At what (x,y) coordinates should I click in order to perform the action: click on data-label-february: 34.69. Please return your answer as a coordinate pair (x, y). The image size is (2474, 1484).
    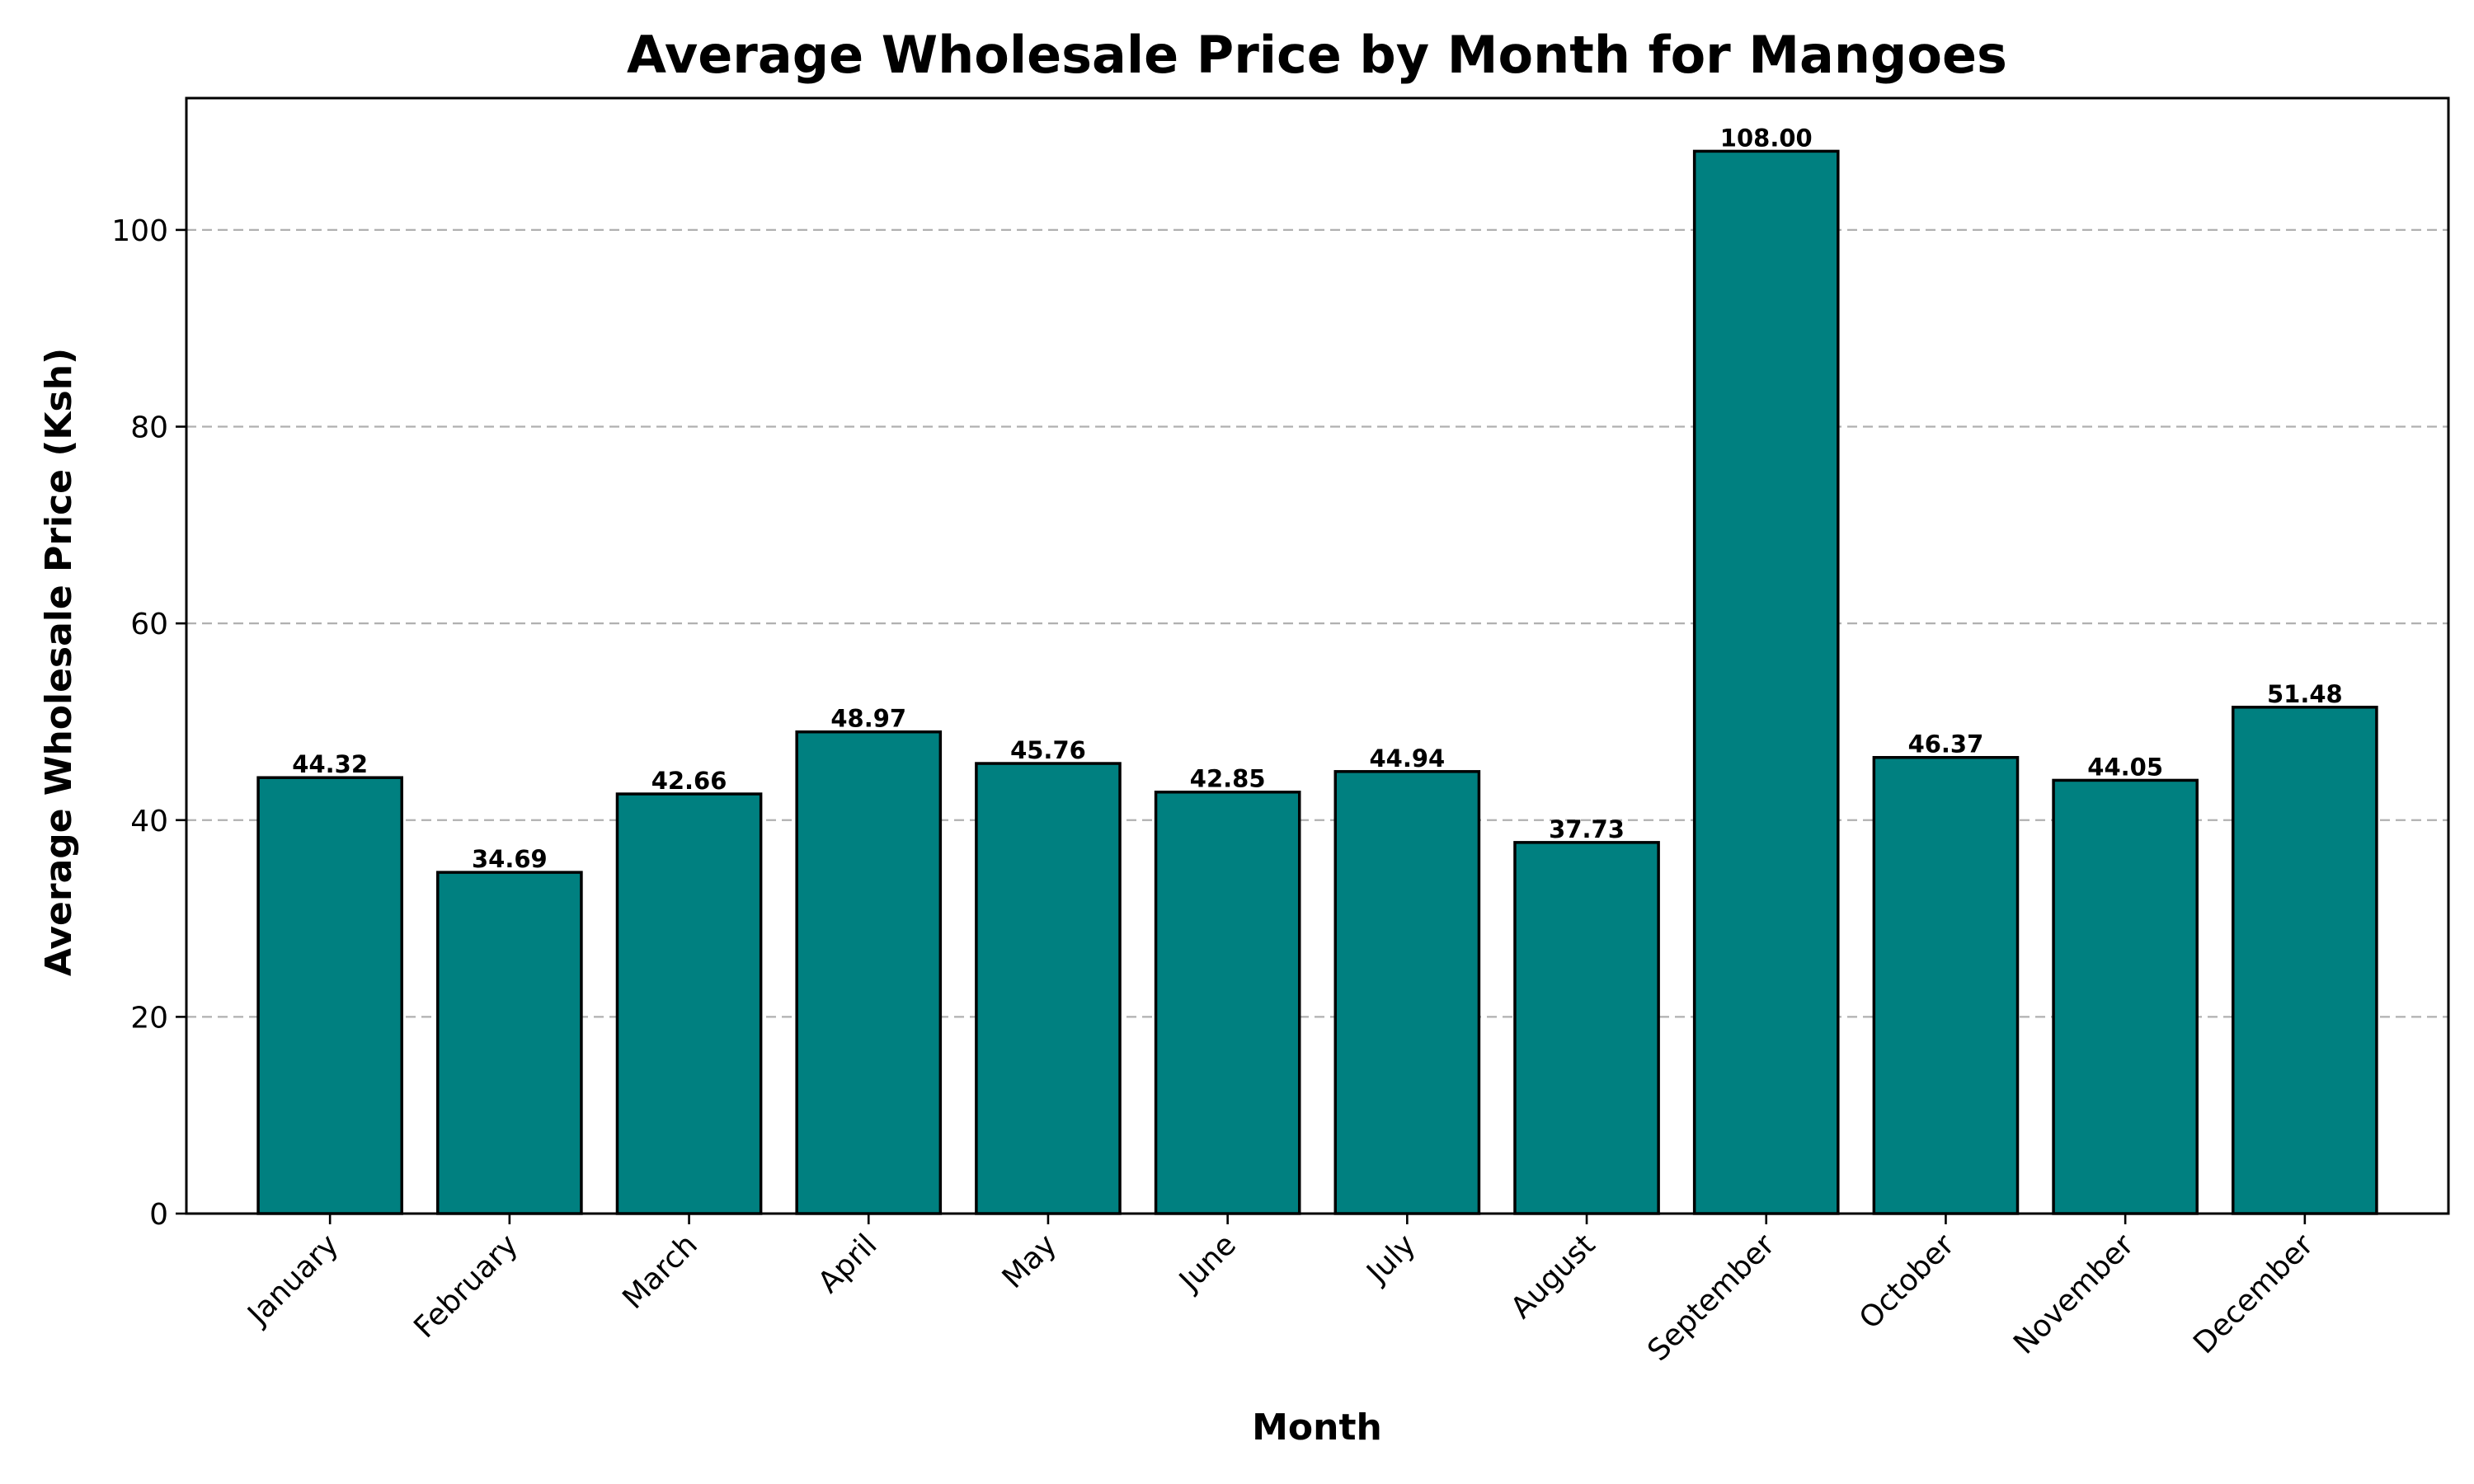
    Looking at the image, I should click on (510, 859).